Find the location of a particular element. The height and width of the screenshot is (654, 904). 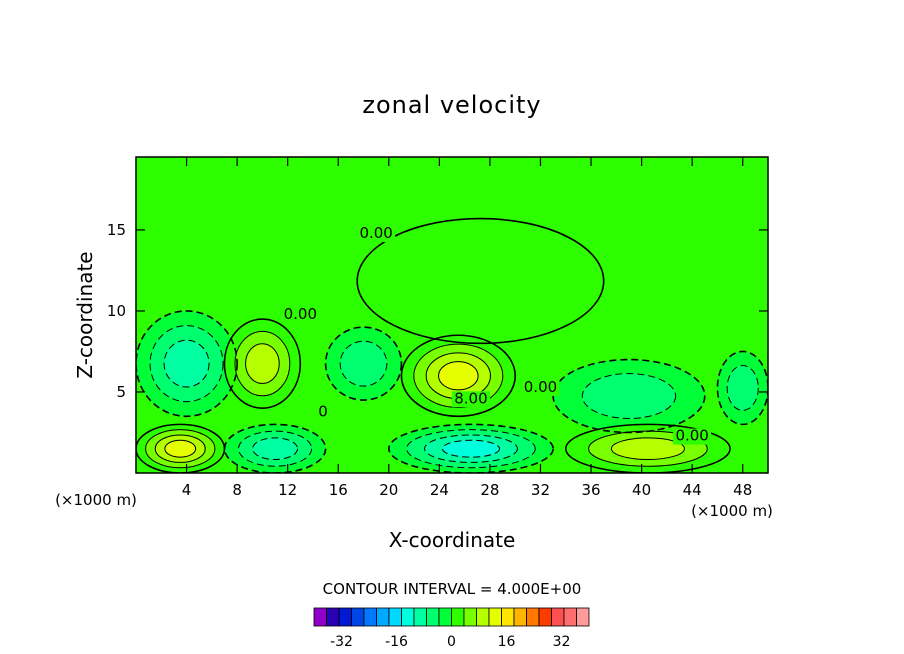

colorbar-tick-label: 32 is located at coordinates (562, 642).